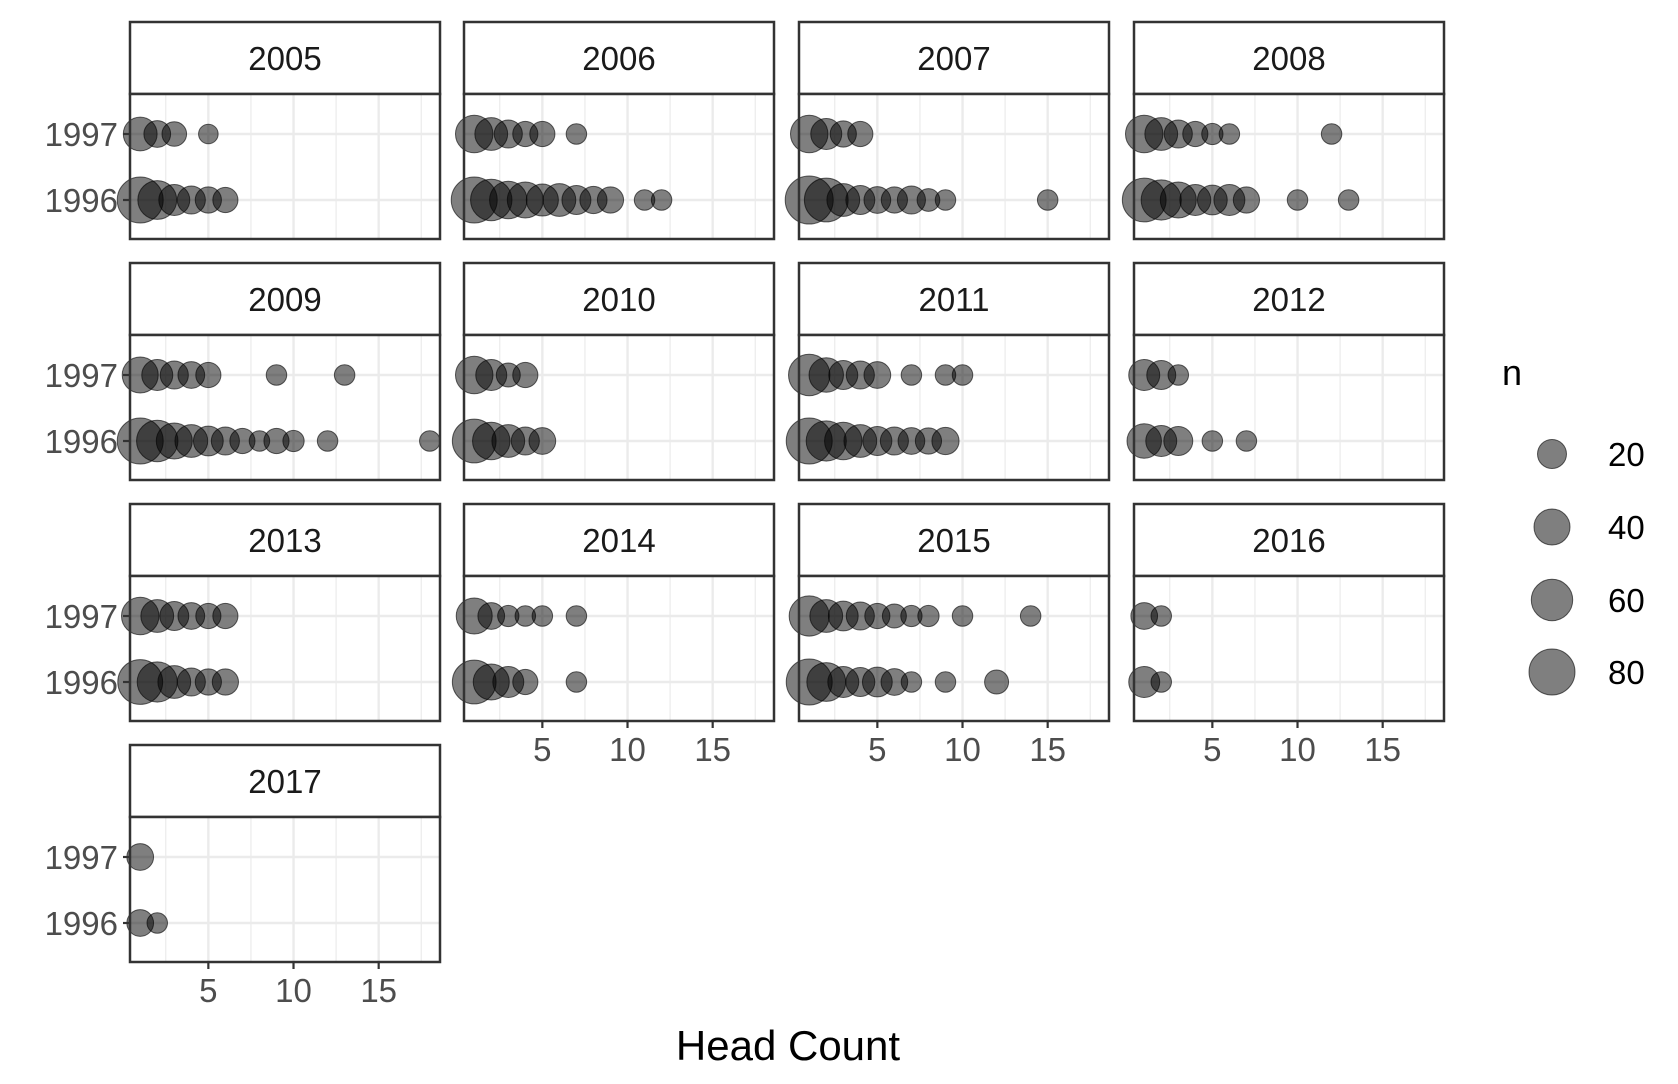 The width and height of the screenshot is (1678, 1084). I want to click on facet-panel-2014: 2014 5 10 15, so click(613, 635).